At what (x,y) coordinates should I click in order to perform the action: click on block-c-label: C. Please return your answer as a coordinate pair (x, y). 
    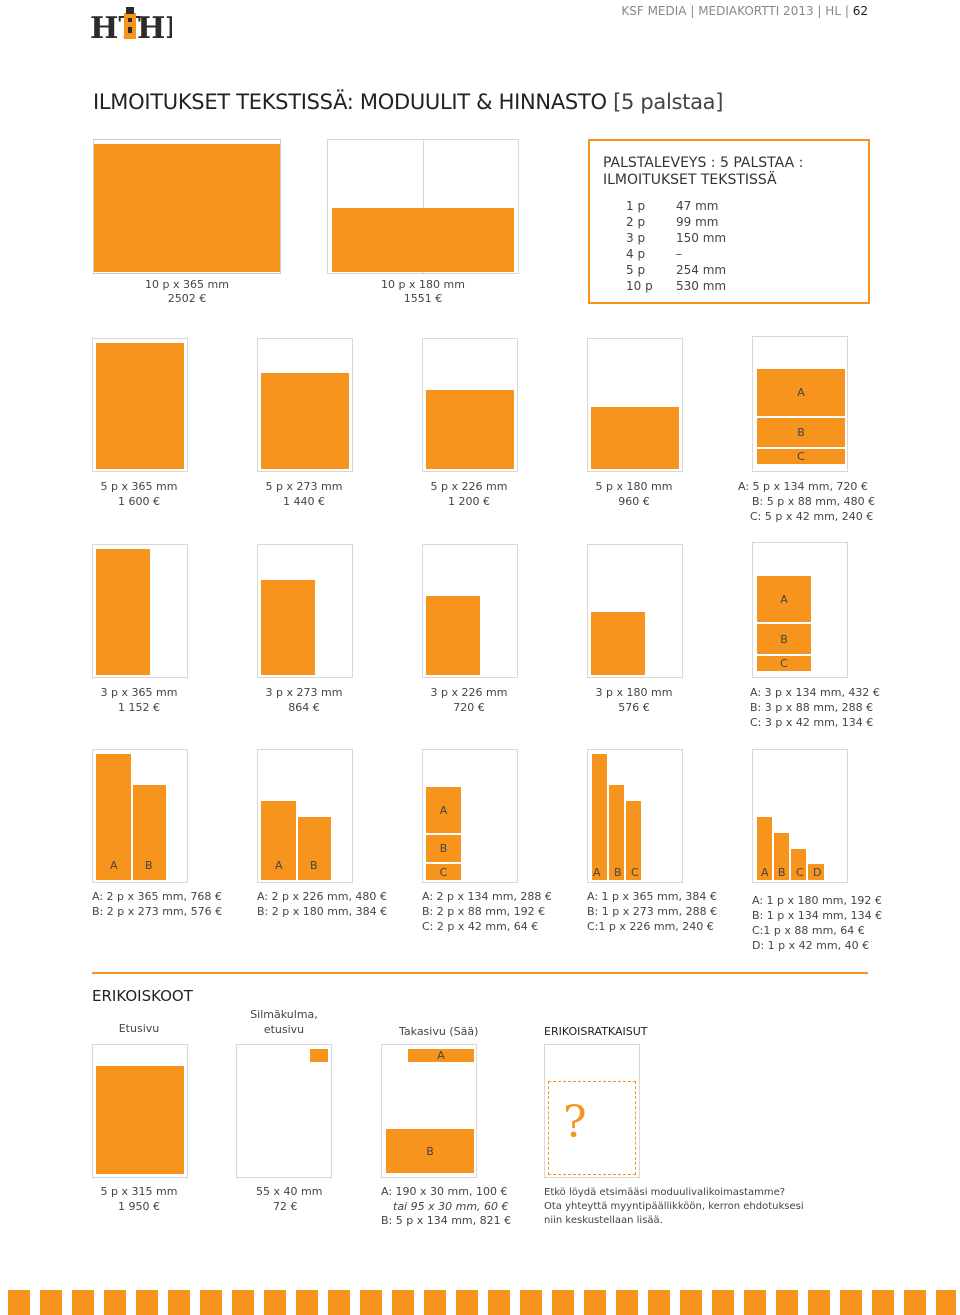
    Looking at the image, I should click on (800, 872).